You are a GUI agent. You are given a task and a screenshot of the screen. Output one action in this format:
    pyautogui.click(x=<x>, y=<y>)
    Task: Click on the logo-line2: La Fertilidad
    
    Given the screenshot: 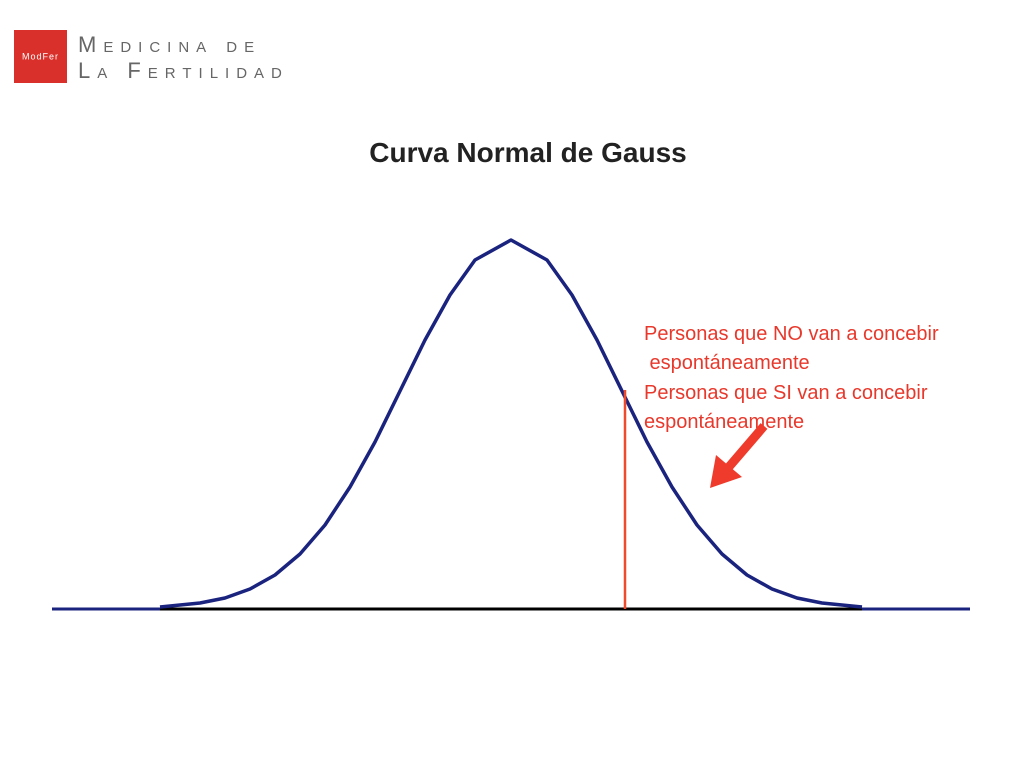 What is the action you would take?
    pyautogui.click(x=183, y=70)
    